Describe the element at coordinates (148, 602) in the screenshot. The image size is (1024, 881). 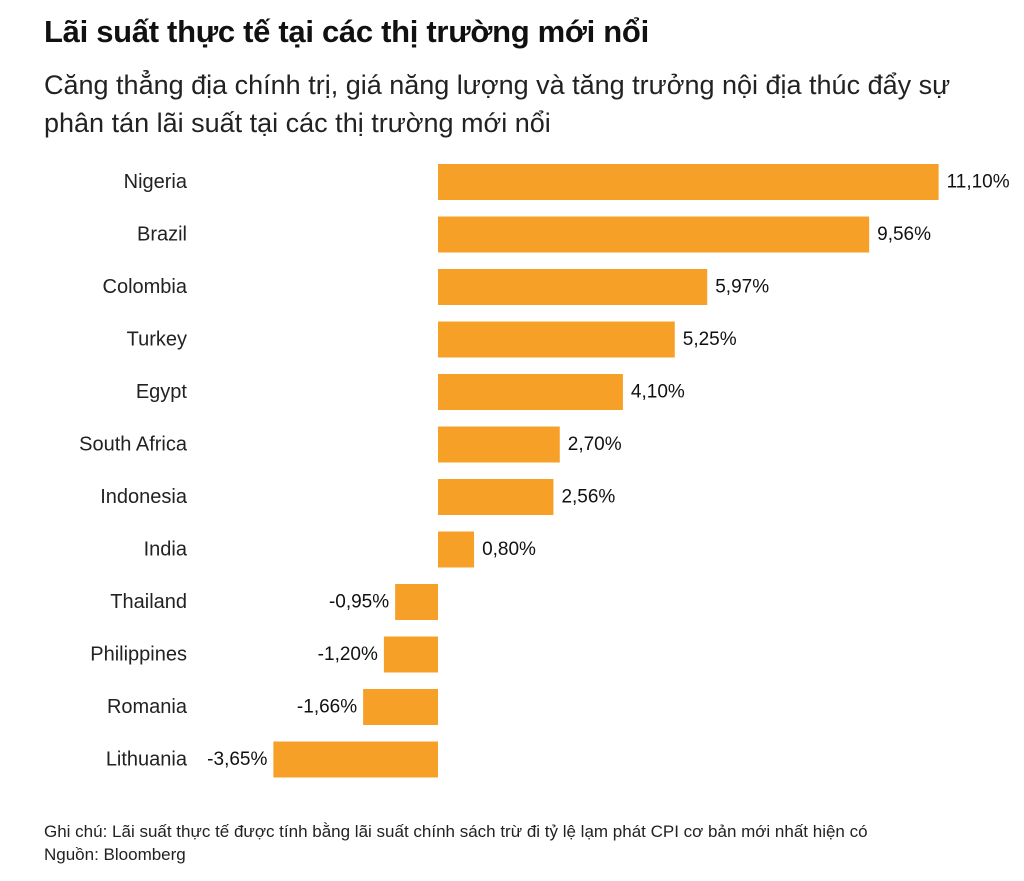
I see `category-label-thailand: Thailand` at that location.